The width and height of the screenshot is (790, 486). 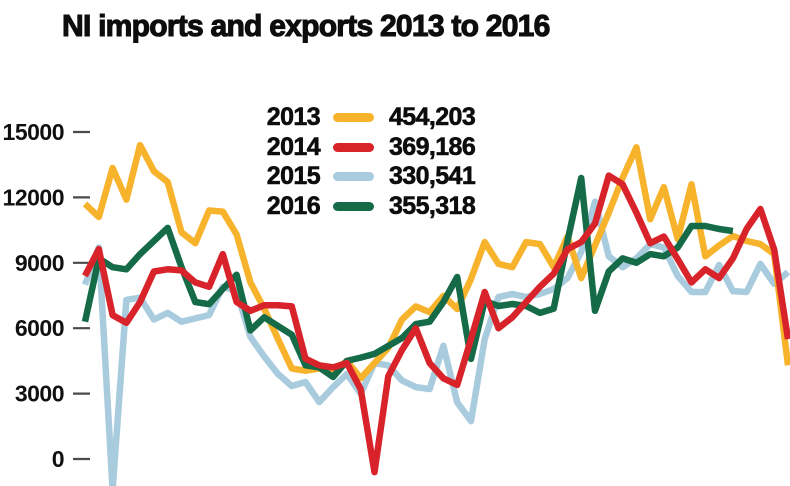 What do you see at coordinates (293, 176) in the screenshot?
I see `legend-year-label-2015: 2015` at bounding box center [293, 176].